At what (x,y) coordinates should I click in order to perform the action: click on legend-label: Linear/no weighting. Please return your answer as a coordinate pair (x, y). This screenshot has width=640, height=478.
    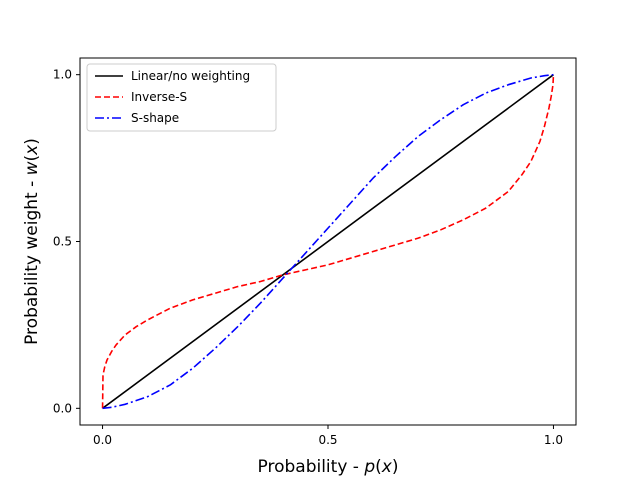
    Looking at the image, I should click on (190, 76).